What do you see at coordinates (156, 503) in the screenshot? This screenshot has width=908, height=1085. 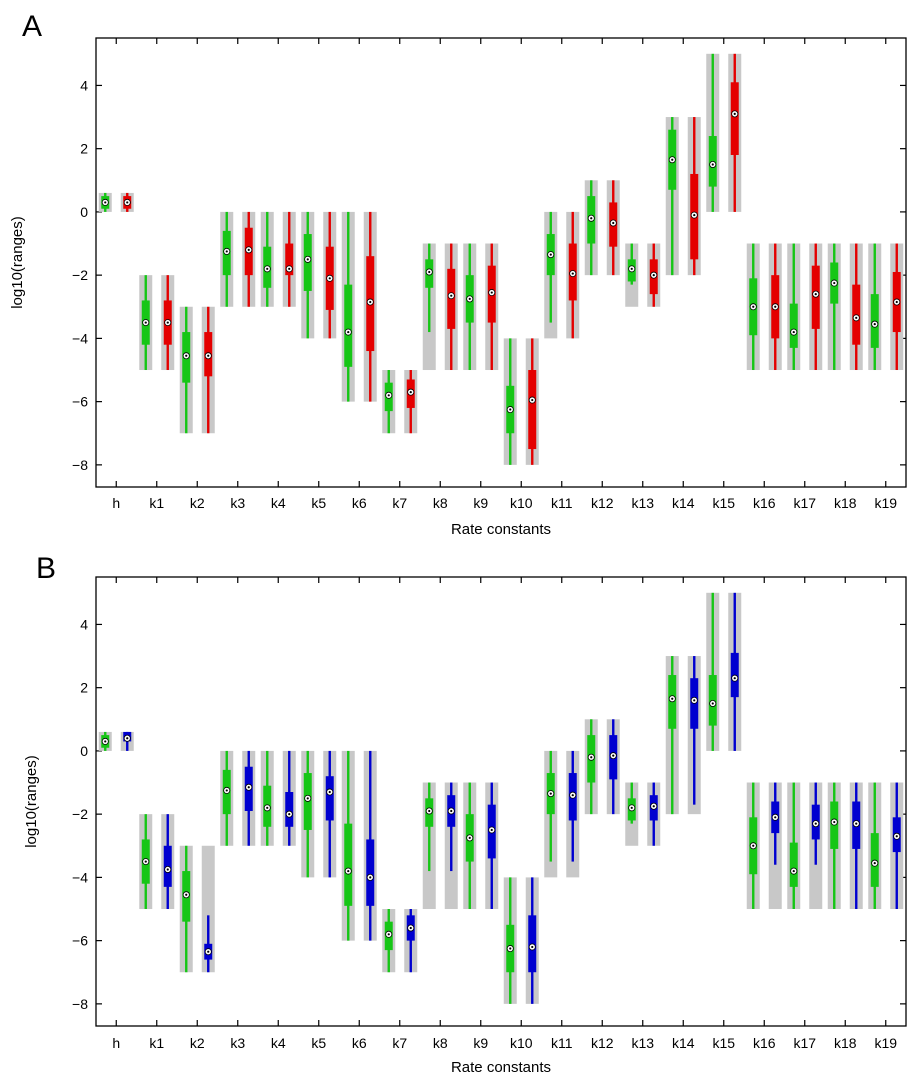 I see `panel-a-xtick-label: k1` at bounding box center [156, 503].